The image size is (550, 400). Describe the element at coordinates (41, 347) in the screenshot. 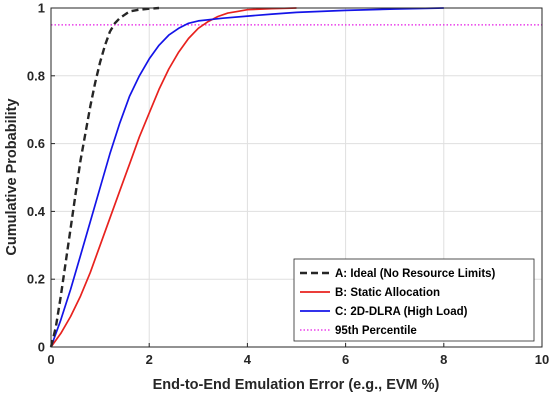

I see `y-tick-label: 0` at that location.